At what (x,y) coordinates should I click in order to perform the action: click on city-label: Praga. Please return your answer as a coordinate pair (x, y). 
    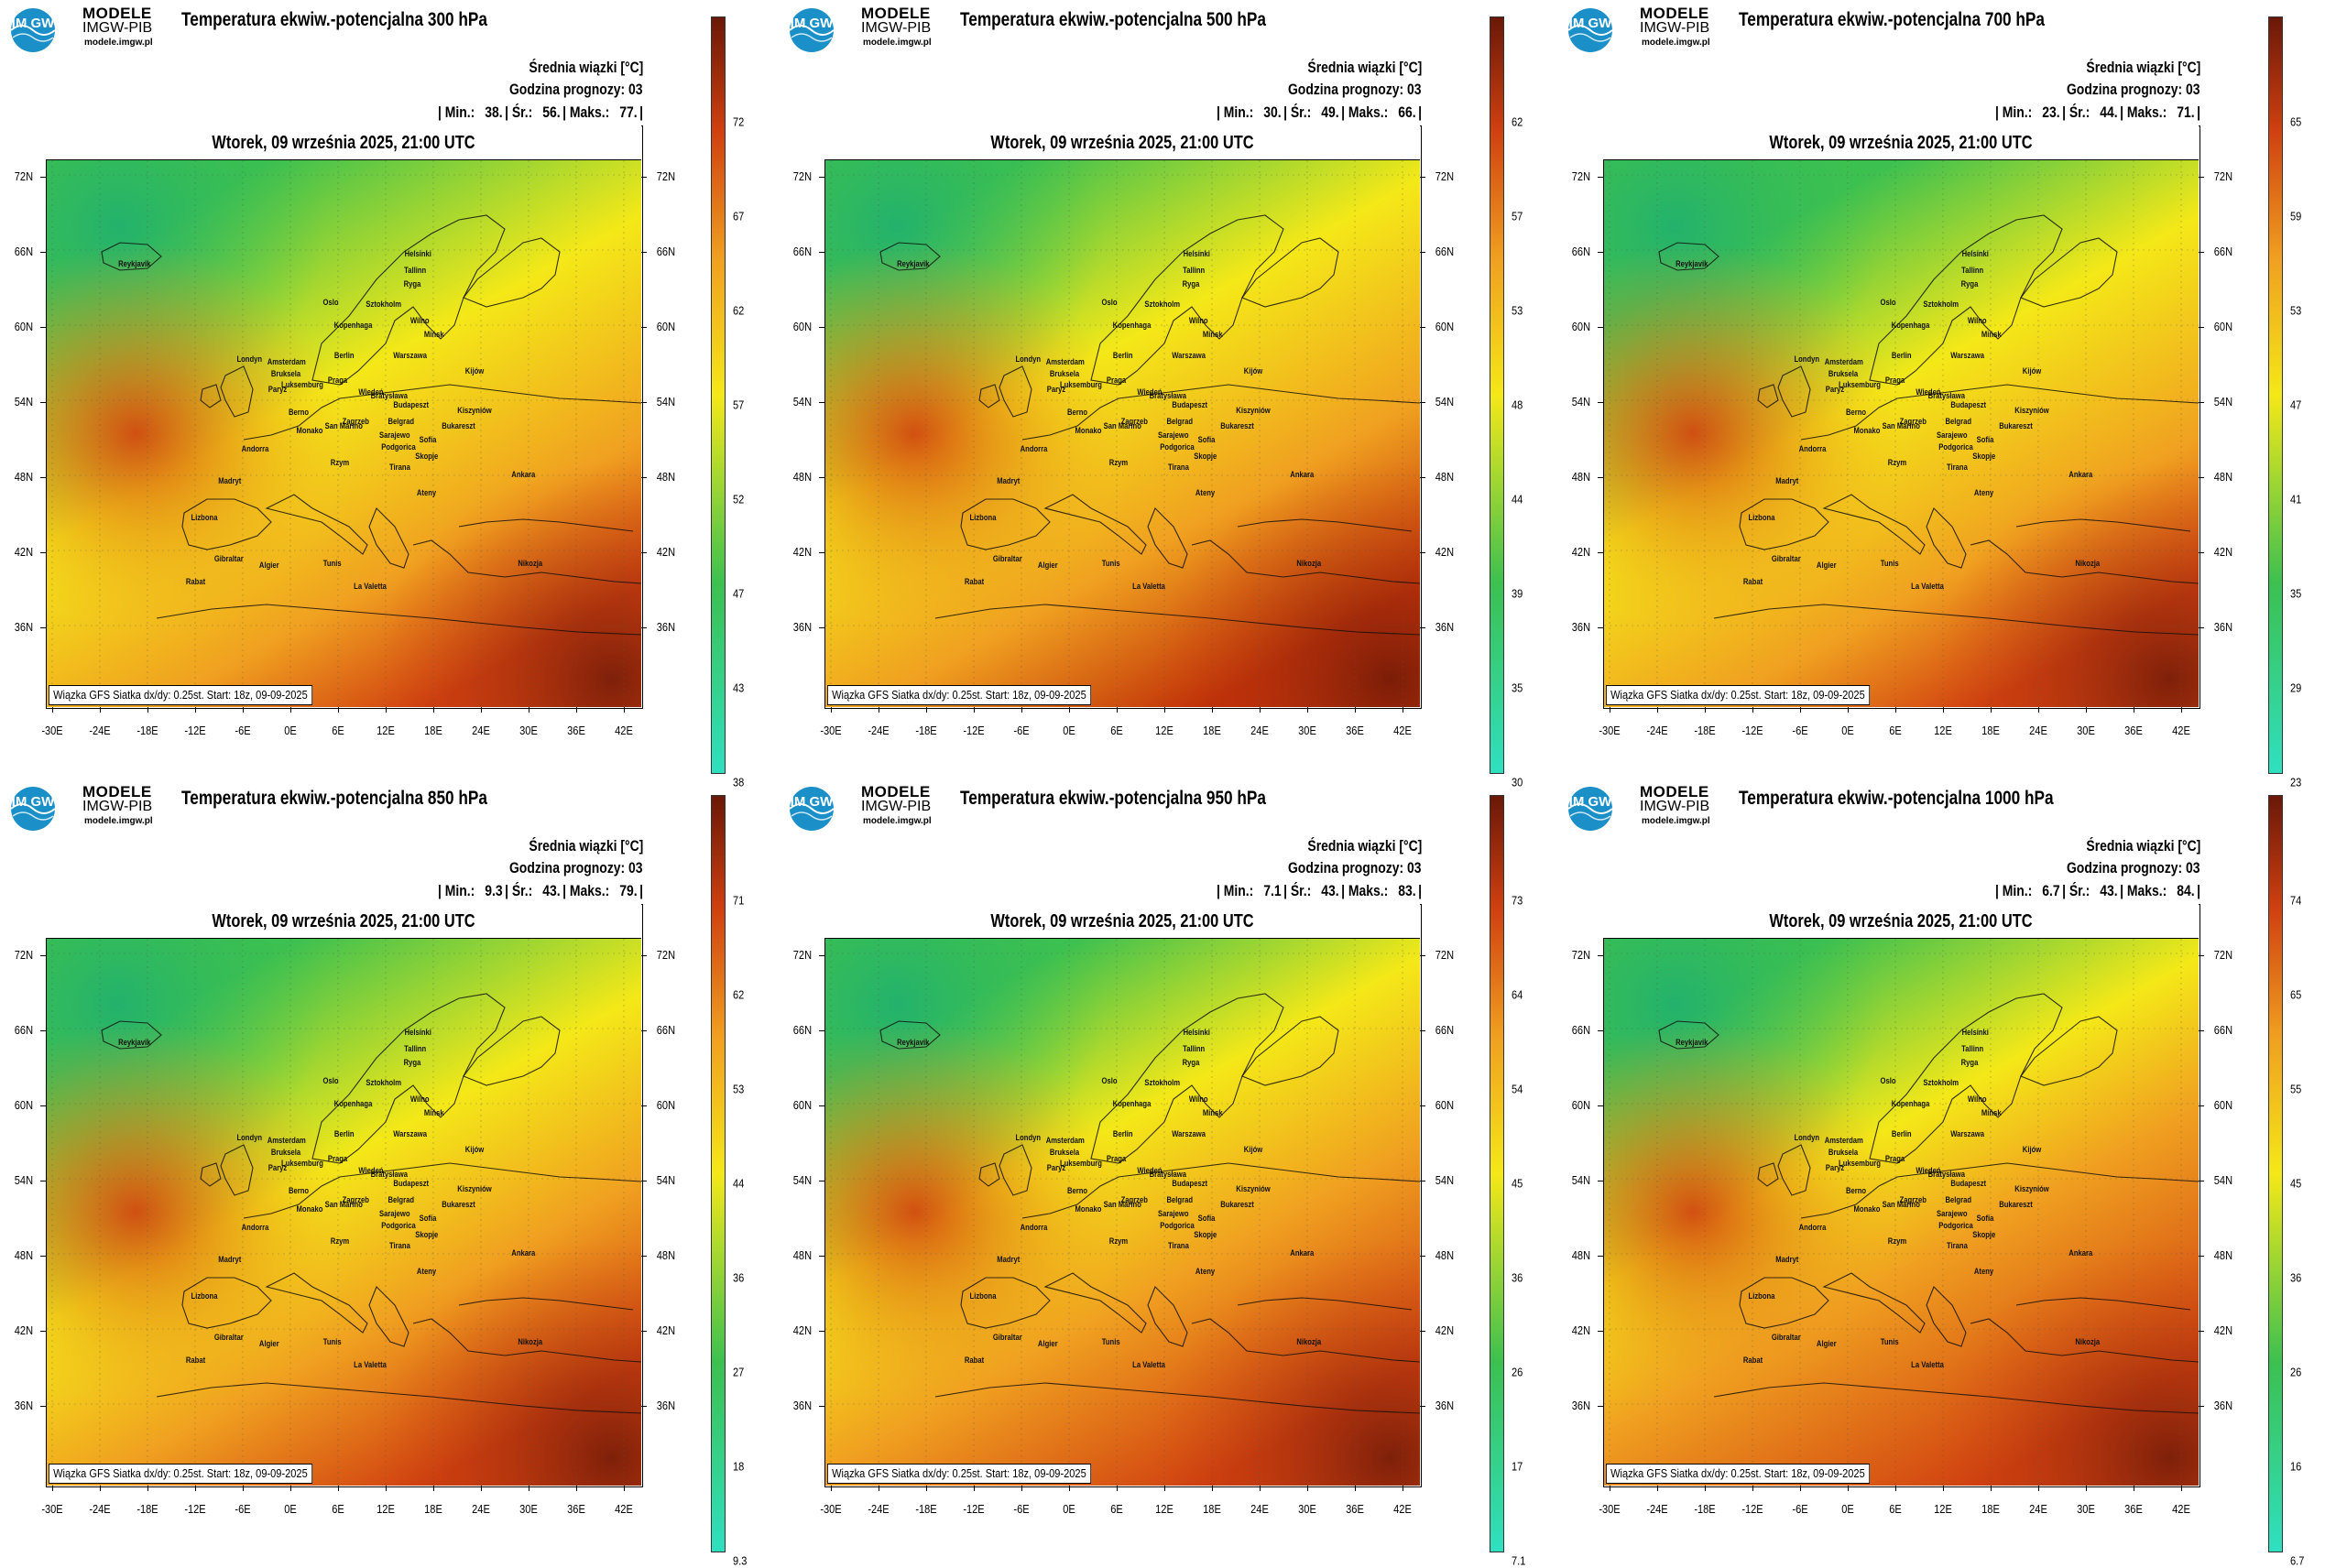
    Looking at the image, I should click on (337, 1158).